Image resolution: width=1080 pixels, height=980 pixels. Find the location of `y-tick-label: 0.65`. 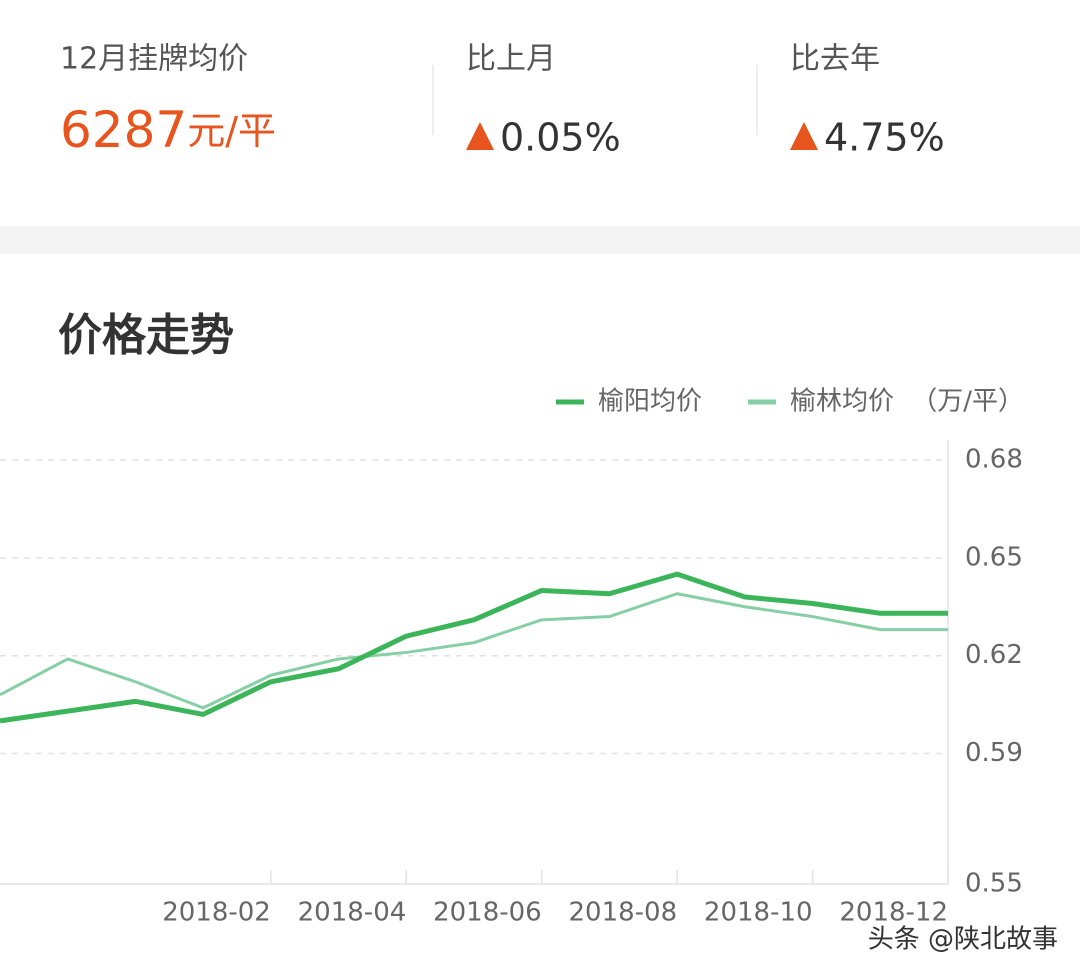

y-tick-label: 0.65 is located at coordinates (994, 557).